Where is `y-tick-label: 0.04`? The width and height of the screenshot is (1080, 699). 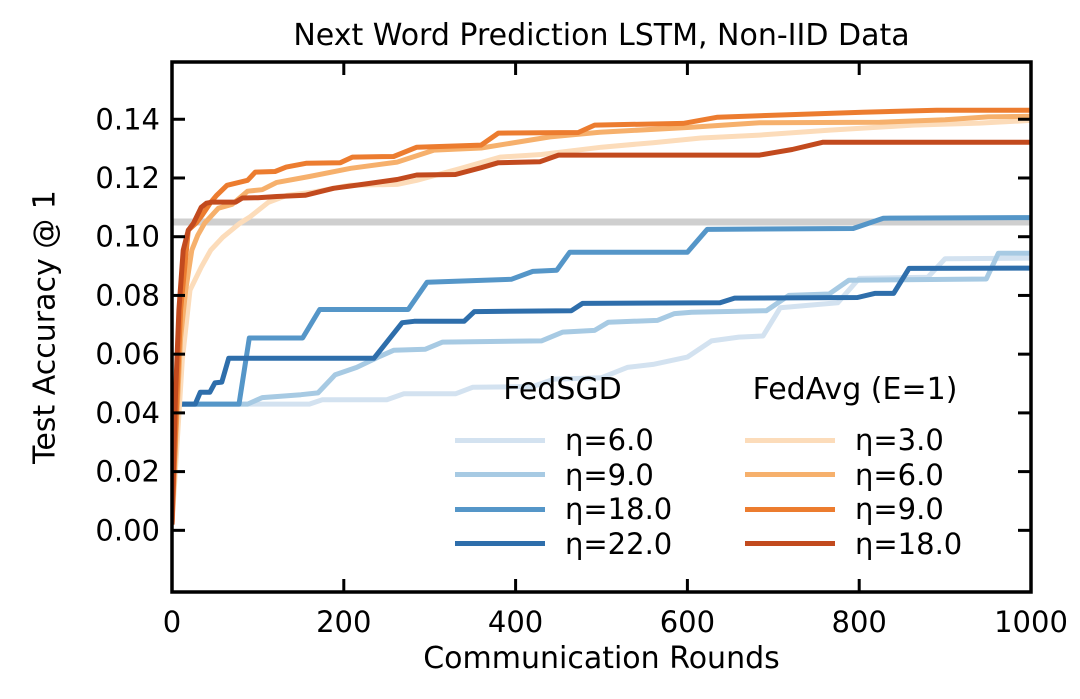
y-tick-label: 0.04 is located at coordinates (127, 413).